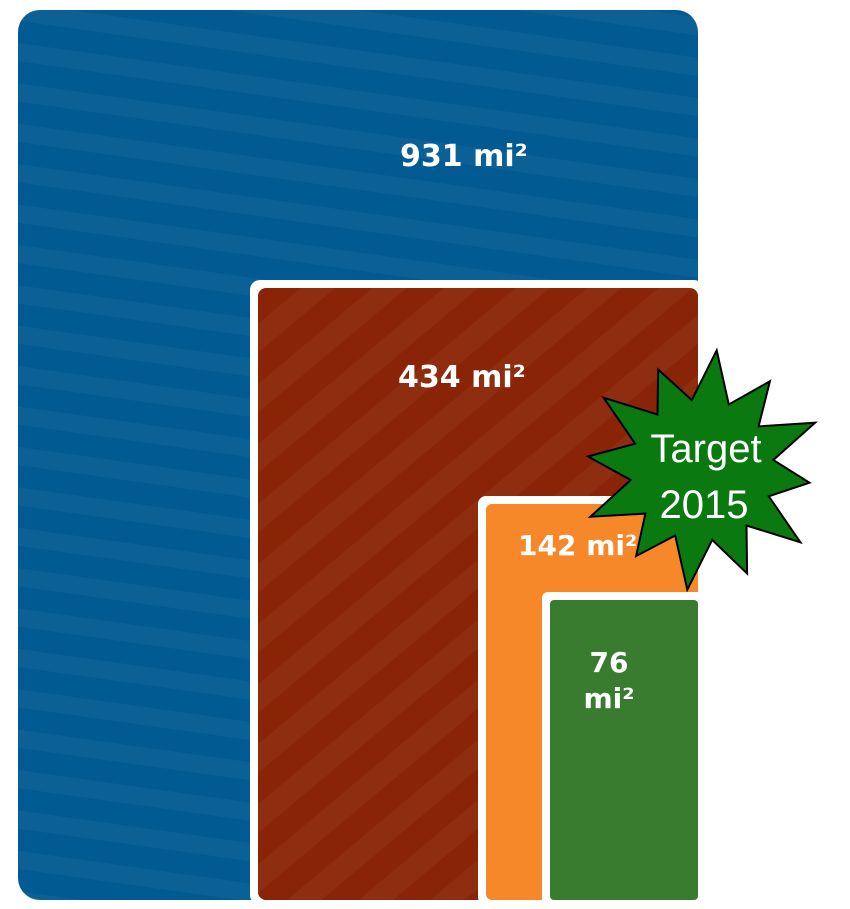 The width and height of the screenshot is (850, 909). What do you see at coordinates (704, 505) in the screenshot?
I see `starburst-text-line2: 2015` at bounding box center [704, 505].